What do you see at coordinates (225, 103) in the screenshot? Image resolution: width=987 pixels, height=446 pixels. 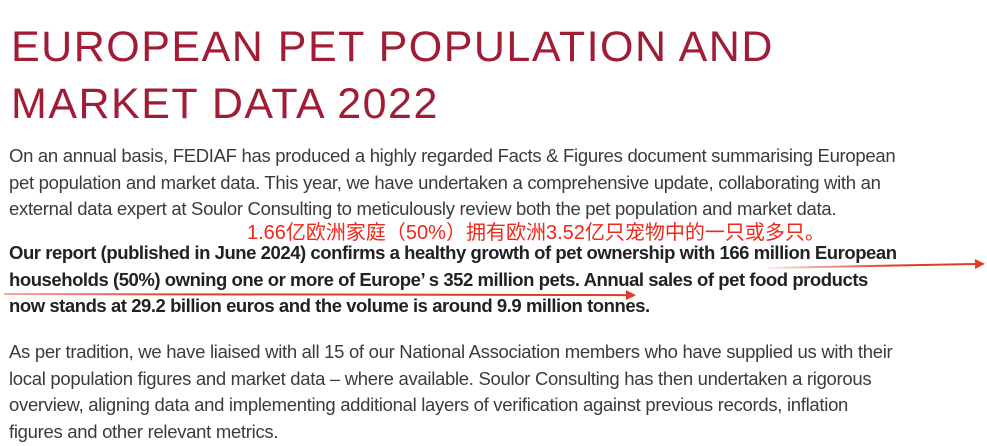 I see `page-title-line-2: MARKET DATA 2022` at bounding box center [225, 103].